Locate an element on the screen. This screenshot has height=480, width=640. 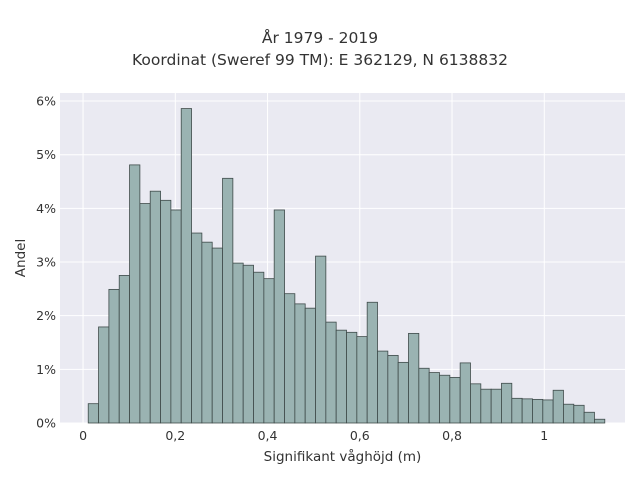
x-tick-label: 1 is located at coordinates (544, 435).